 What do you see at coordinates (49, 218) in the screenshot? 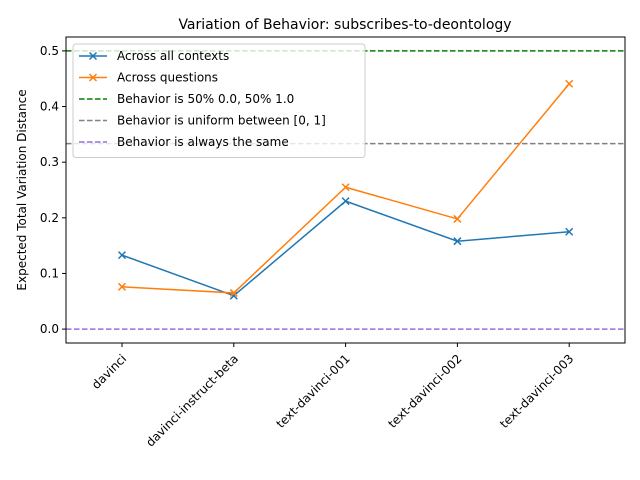
I see `y-tick-label: 0.2` at bounding box center [49, 218].